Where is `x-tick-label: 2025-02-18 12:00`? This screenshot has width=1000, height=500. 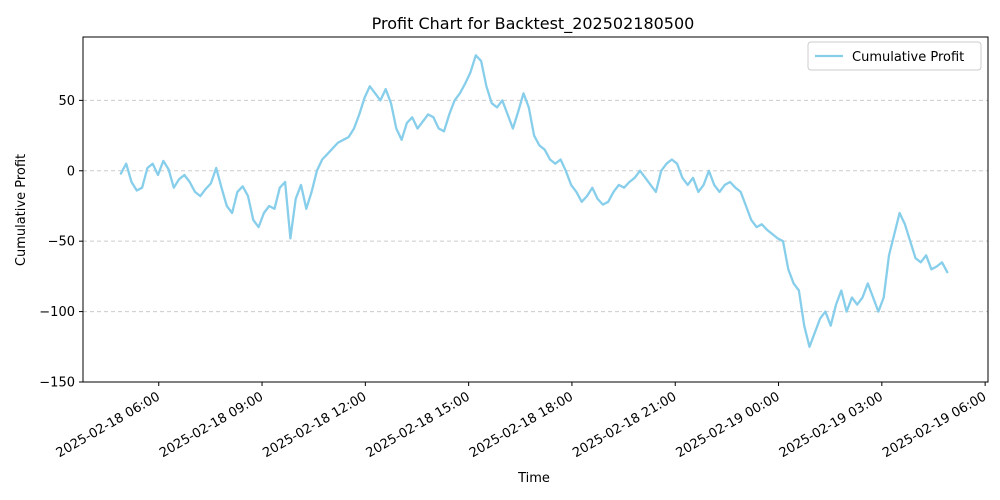
x-tick-label: 2025-02-18 12:00 is located at coordinates (314, 425).